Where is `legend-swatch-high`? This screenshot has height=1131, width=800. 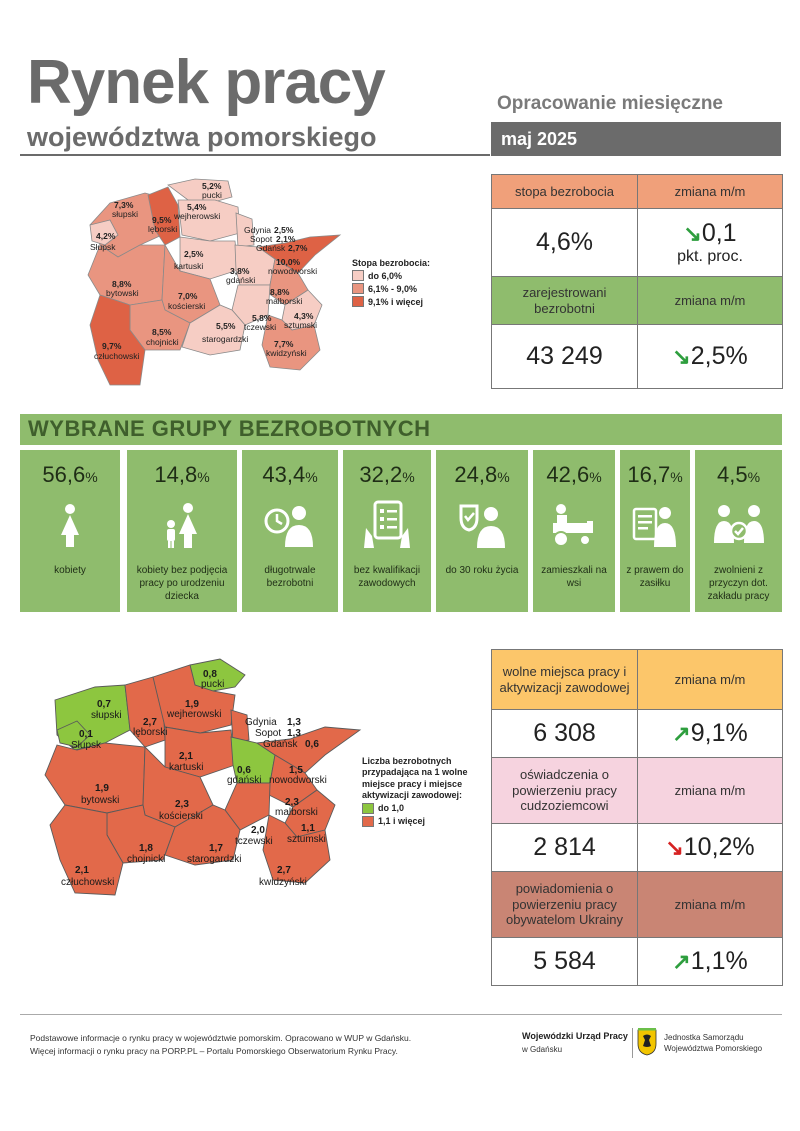 legend-swatch-high is located at coordinates (368, 822).